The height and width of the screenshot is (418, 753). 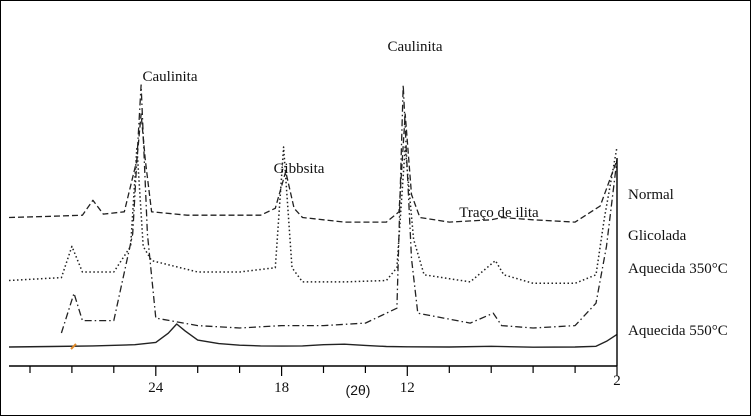 What do you see at coordinates (170, 77) in the screenshot?
I see `annotation-caulinita-left: Caulinita` at bounding box center [170, 77].